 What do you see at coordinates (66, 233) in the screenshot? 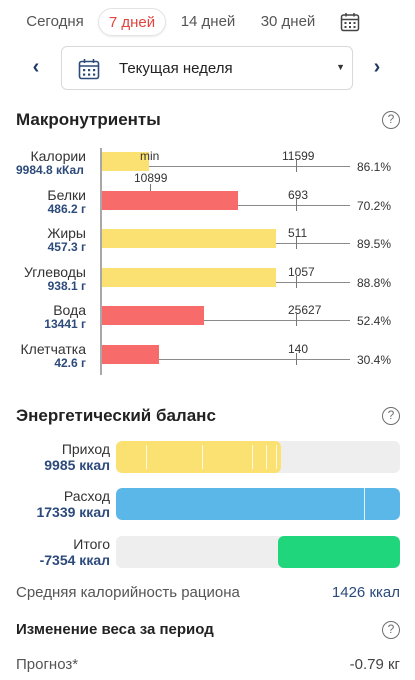
I see `macro-name: Жиры` at bounding box center [66, 233].